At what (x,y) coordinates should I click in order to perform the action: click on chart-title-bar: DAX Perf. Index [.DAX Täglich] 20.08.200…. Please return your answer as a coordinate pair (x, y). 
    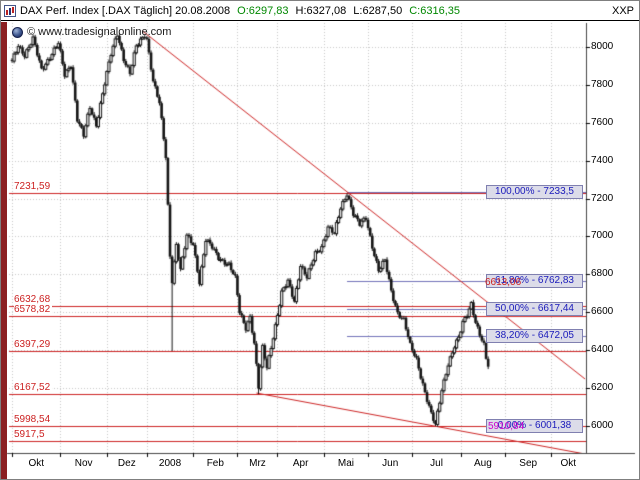
    Looking at the image, I should click on (320, 11).